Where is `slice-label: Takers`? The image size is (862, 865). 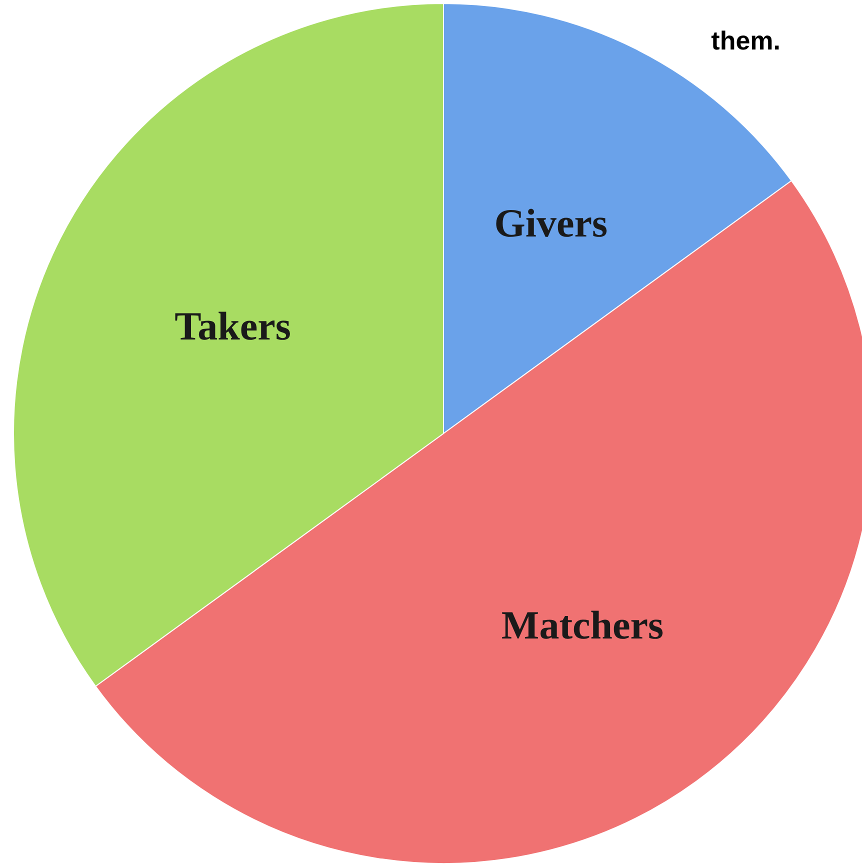 slice-label: Takers is located at coordinates (232, 326).